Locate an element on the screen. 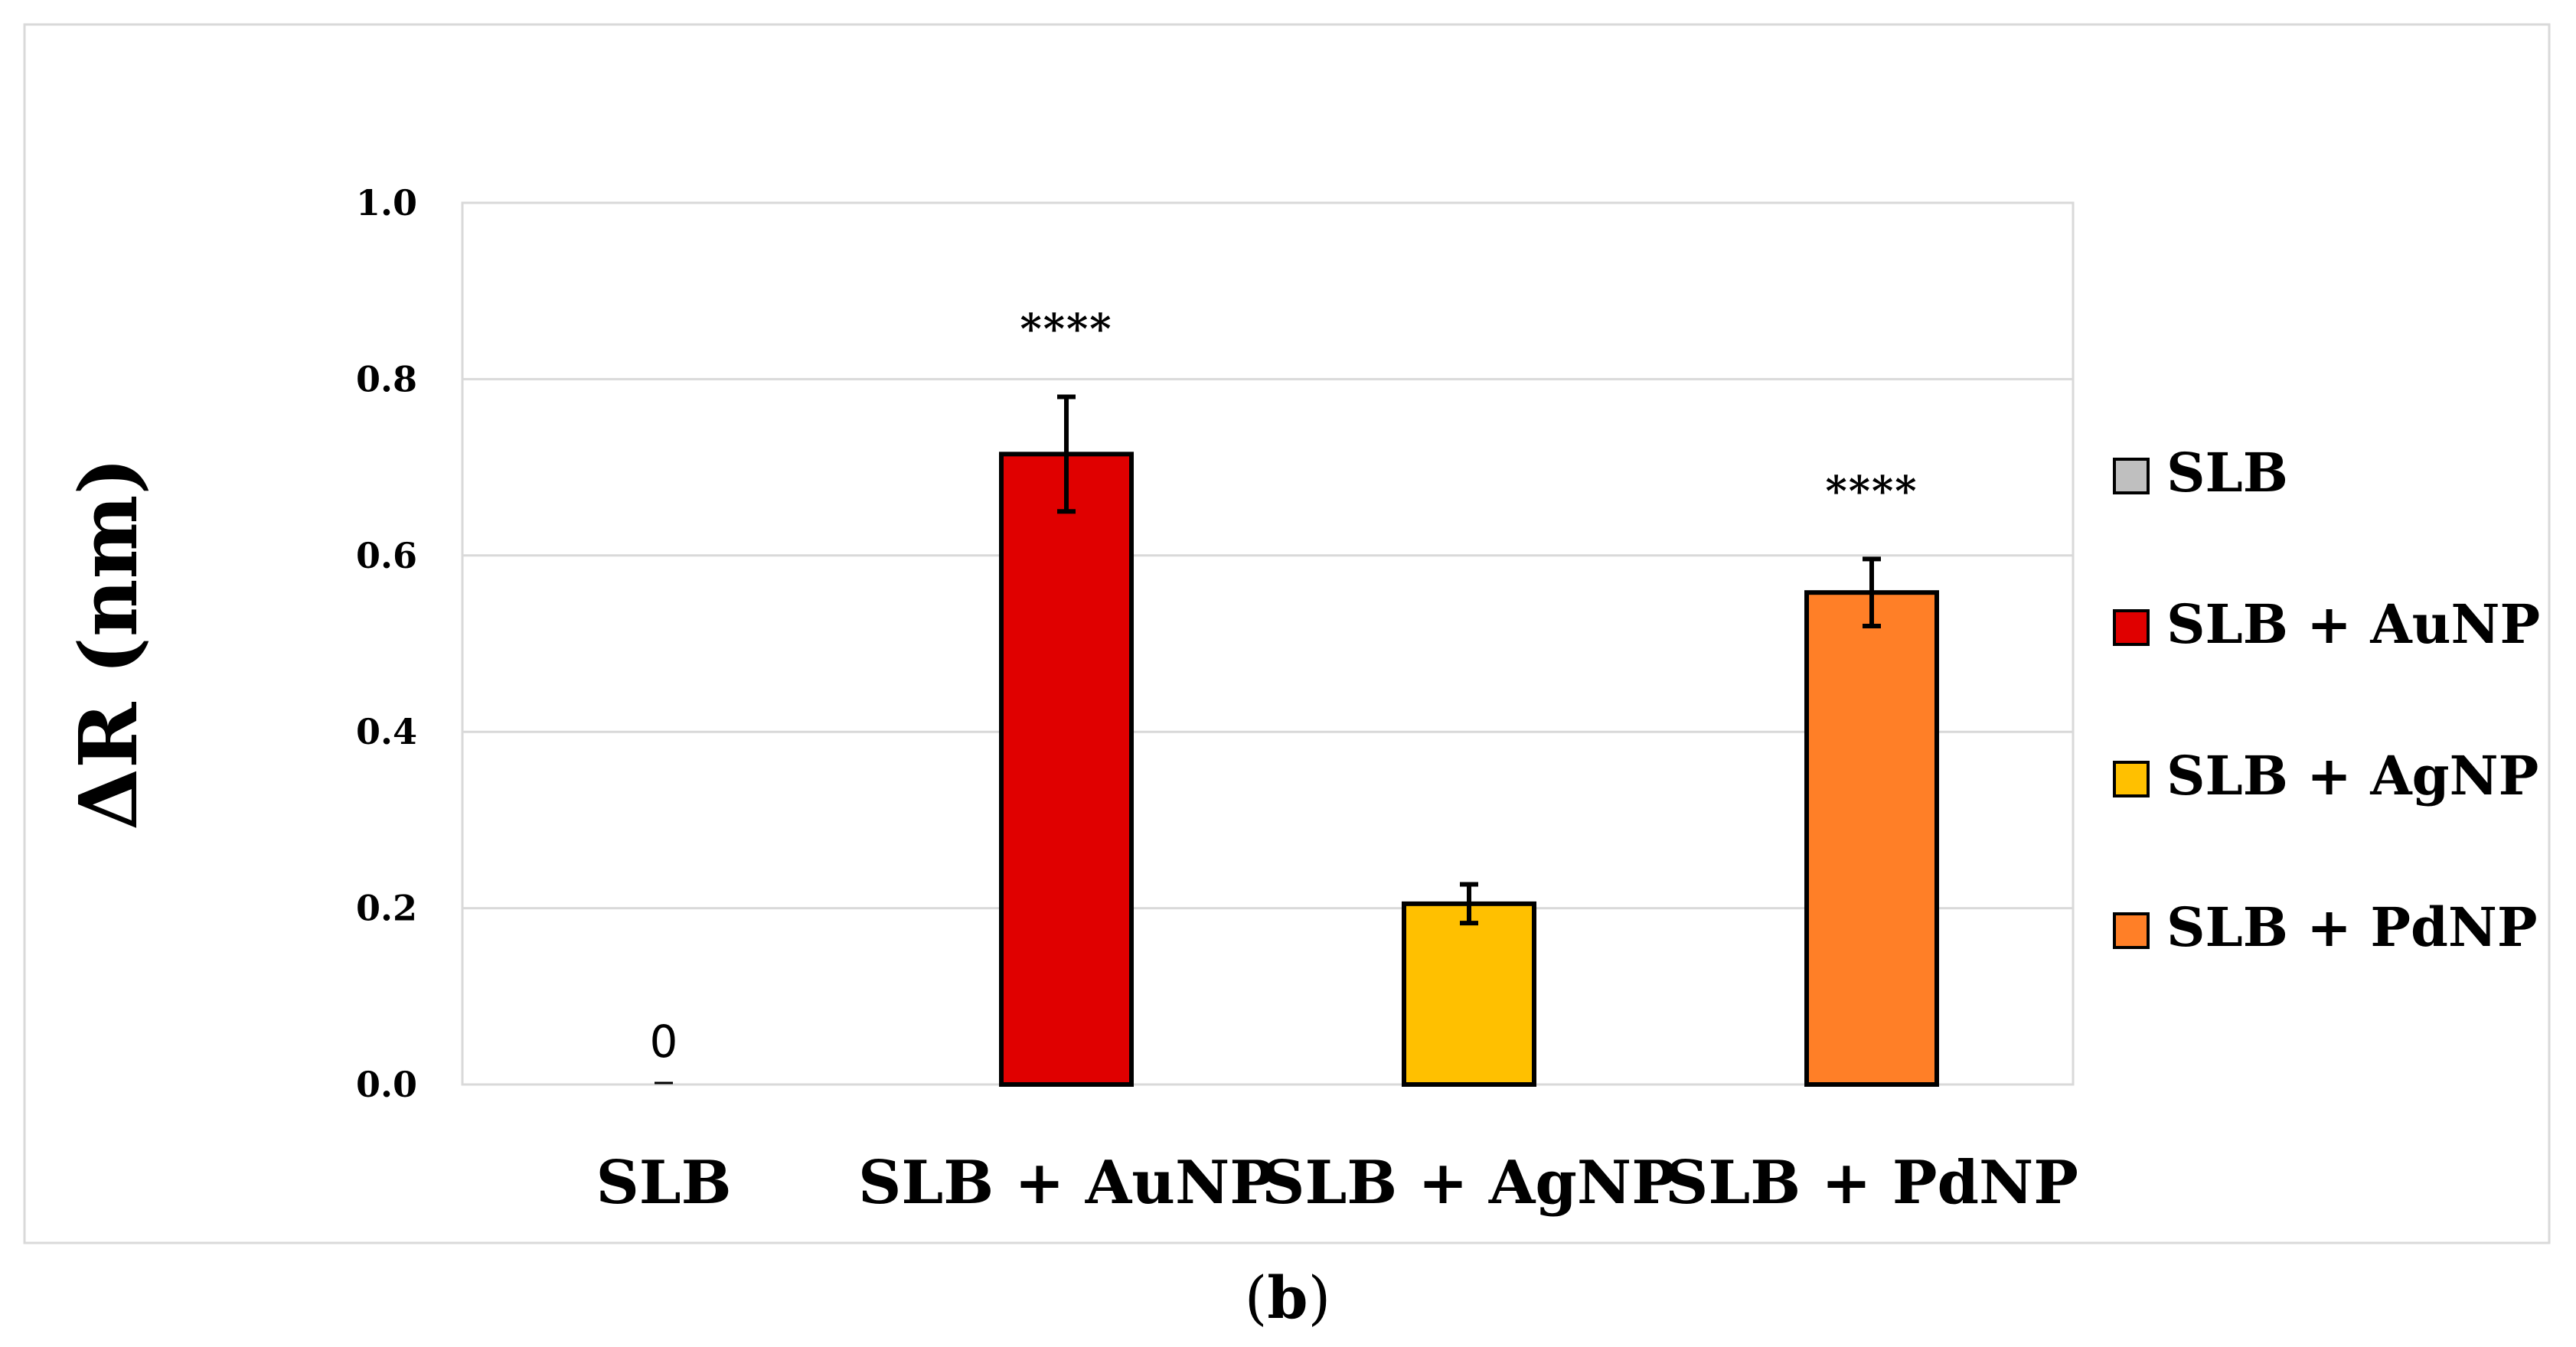 This screenshot has height=1347, width=2576. y-tick-label: 1.0 is located at coordinates (386, 203).